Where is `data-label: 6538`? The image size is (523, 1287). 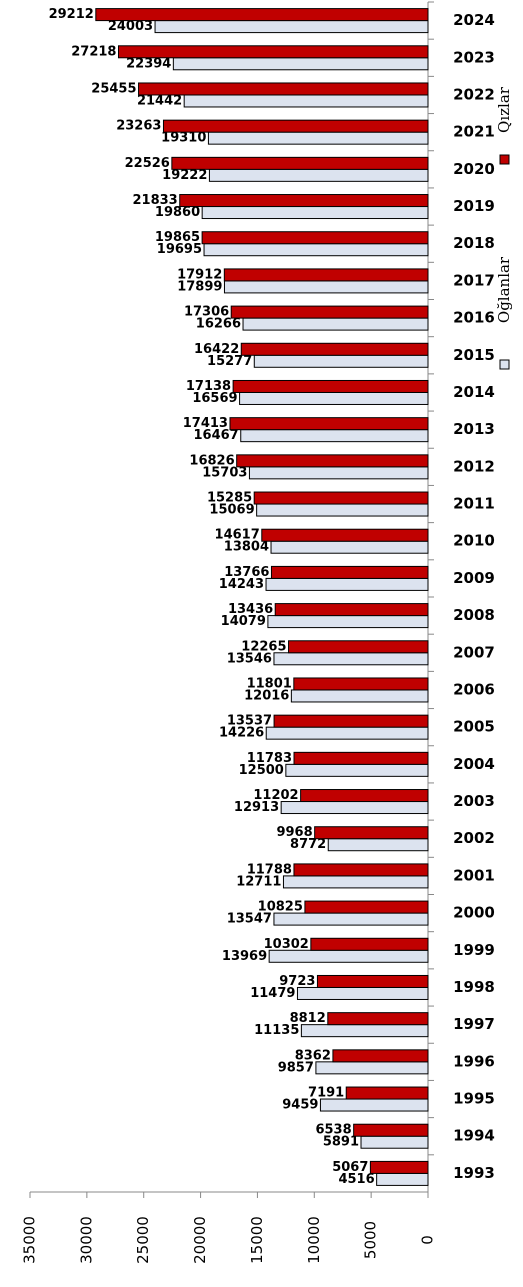
data-label: 6538 is located at coordinates (333, 1130).